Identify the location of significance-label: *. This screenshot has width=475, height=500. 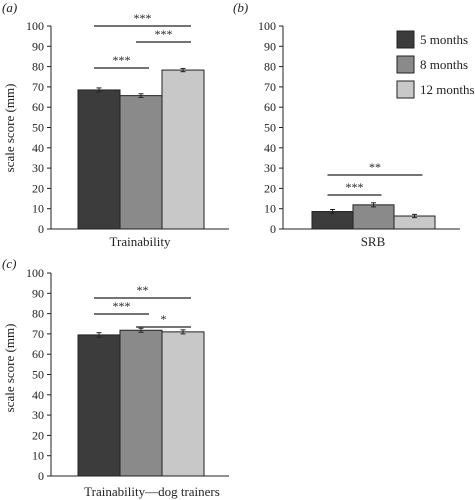
(164, 319).